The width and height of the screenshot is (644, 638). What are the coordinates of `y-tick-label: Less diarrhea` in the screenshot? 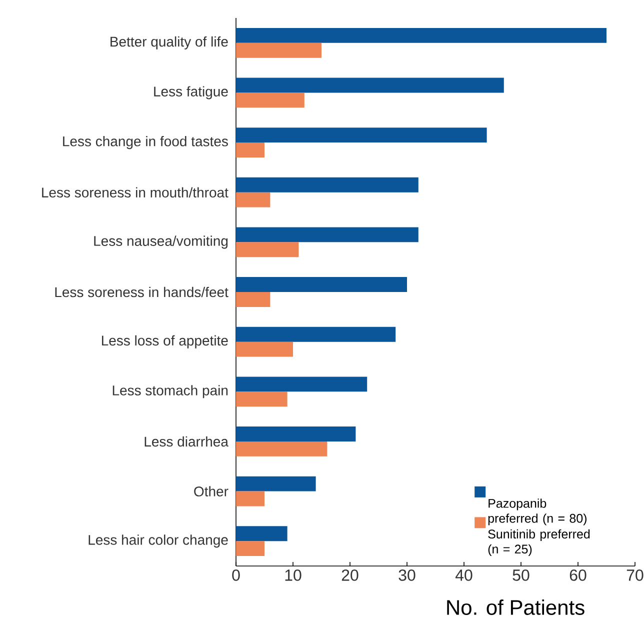 It's located at (186, 441).